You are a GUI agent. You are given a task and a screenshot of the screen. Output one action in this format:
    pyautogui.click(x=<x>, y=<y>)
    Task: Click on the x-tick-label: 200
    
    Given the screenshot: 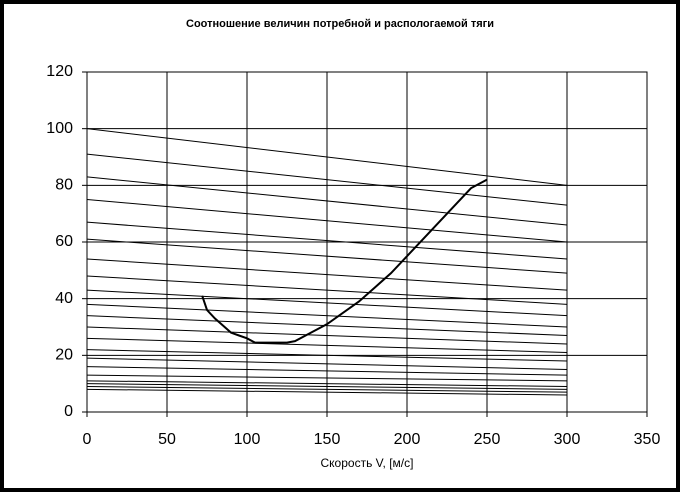 What is the action you would take?
    pyautogui.click(x=407, y=439)
    